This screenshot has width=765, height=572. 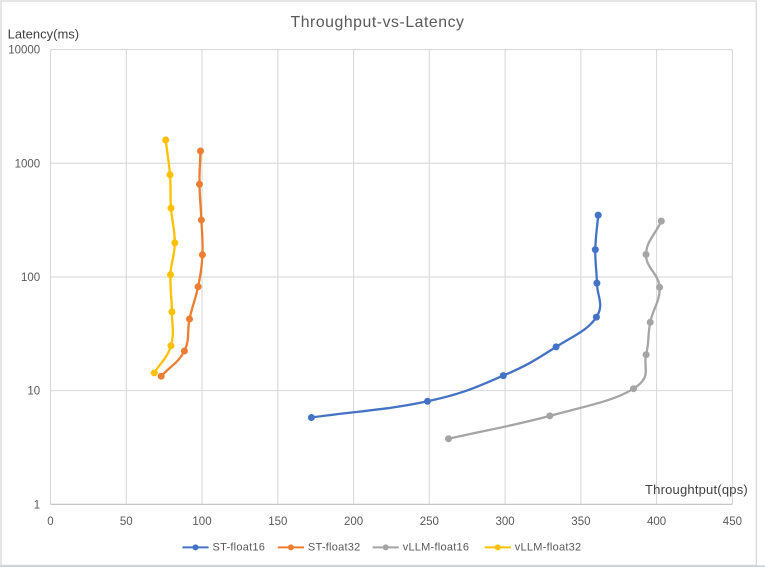 I want to click on svg-text: Throughtput(qps), so click(x=696, y=489).